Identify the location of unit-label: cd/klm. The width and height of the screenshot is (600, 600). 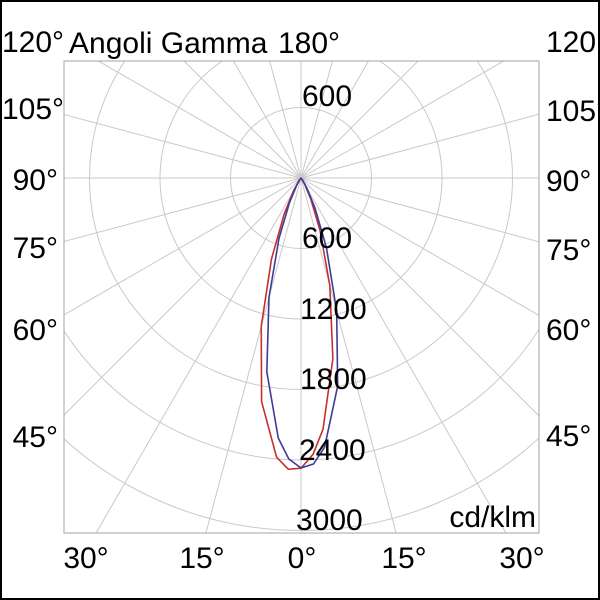
(492, 517).